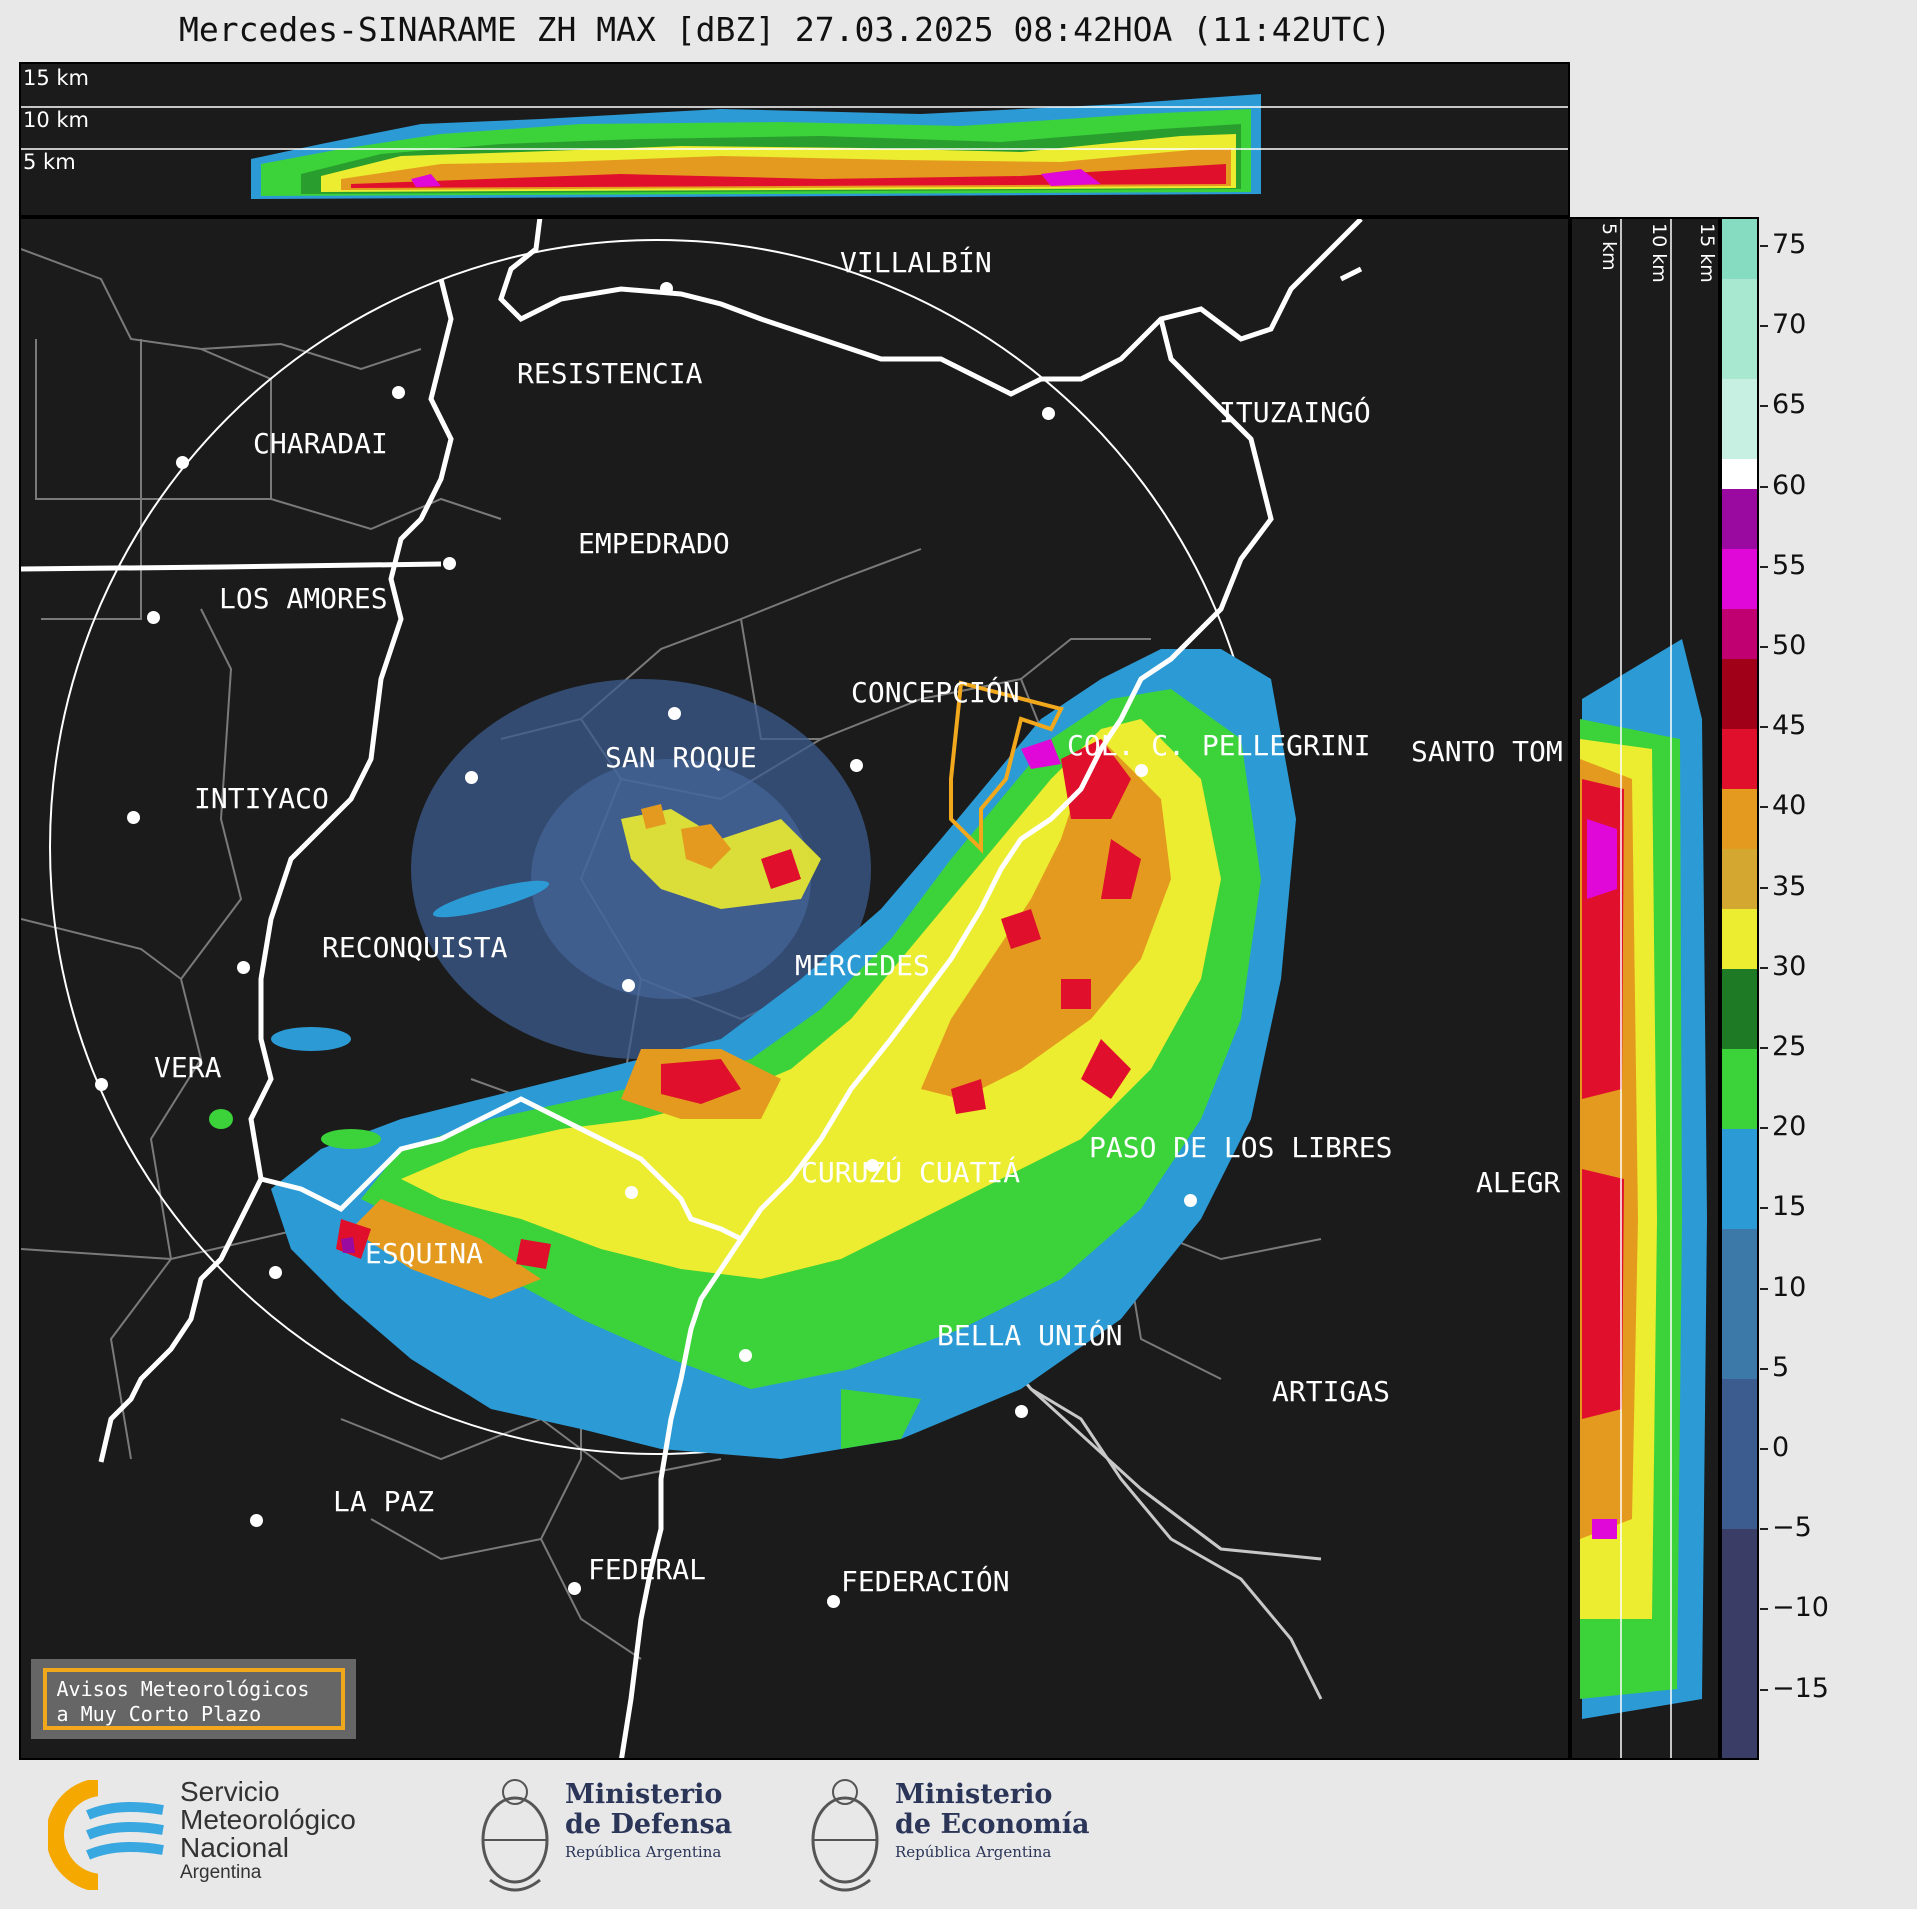  What do you see at coordinates (1789, 1207) in the screenshot?
I see `colorbar-tick-label: 15` at bounding box center [1789, 1207].